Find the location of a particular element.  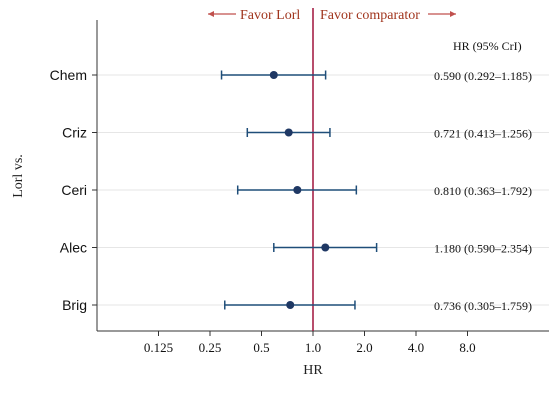

x-tick-label: 2.0 is located at coordinates (364, 347).